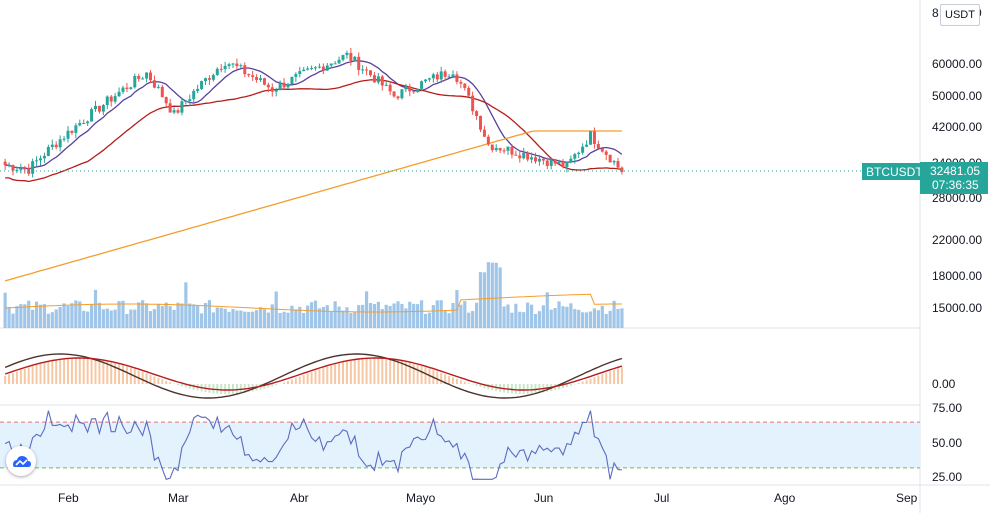  What do you see at coordinates (957, 276) in the screenshot?
I see `price-tick-18000: 18000.00` at bounding box center [957, 276].